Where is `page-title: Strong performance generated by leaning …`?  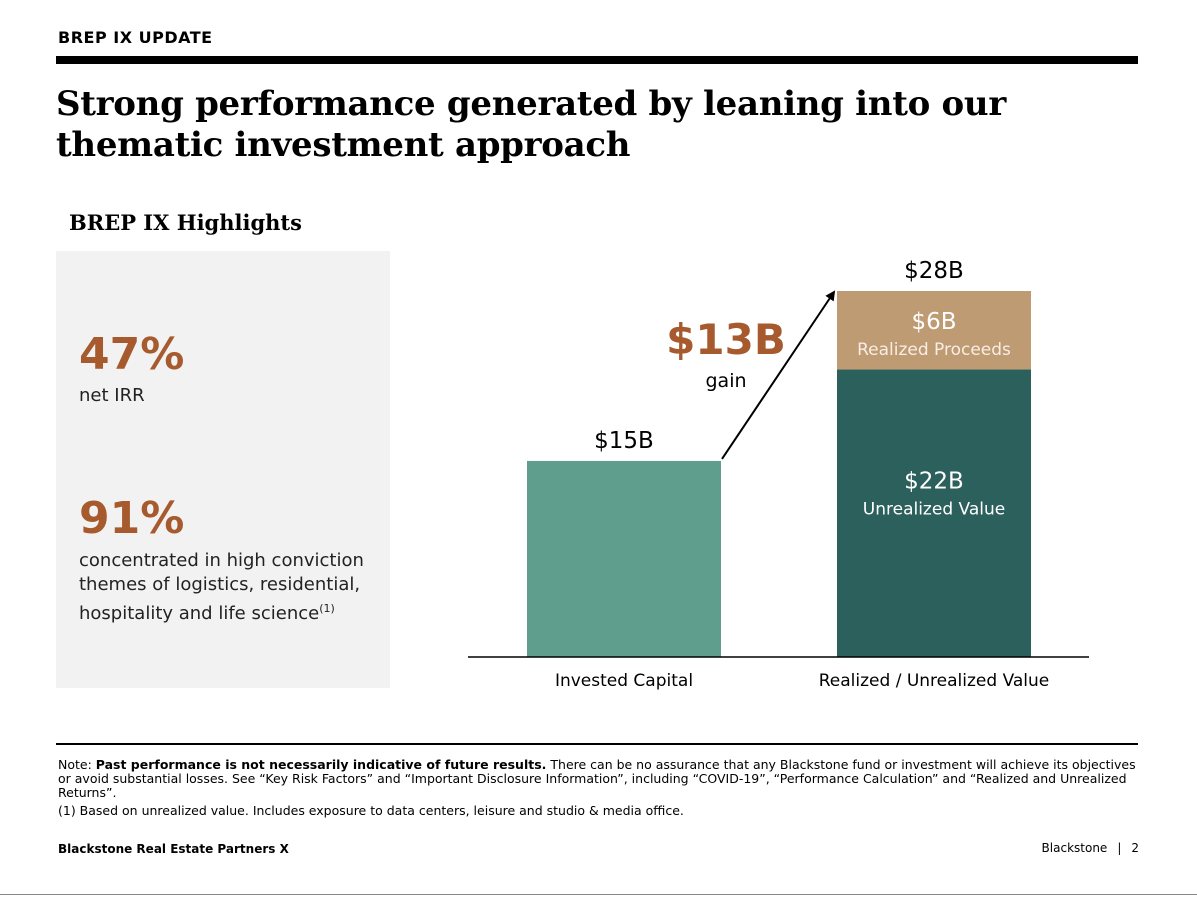
page-title: Strong performance generated by leaning … is located at coordinates (531, 124).